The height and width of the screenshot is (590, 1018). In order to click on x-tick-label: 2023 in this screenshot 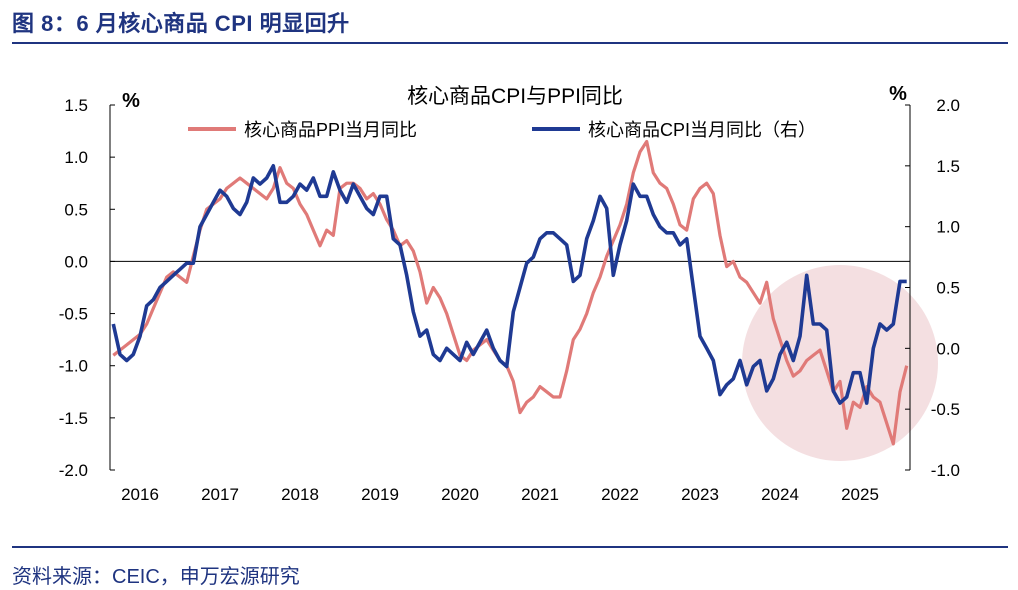, I will do `click(700, 494)`.